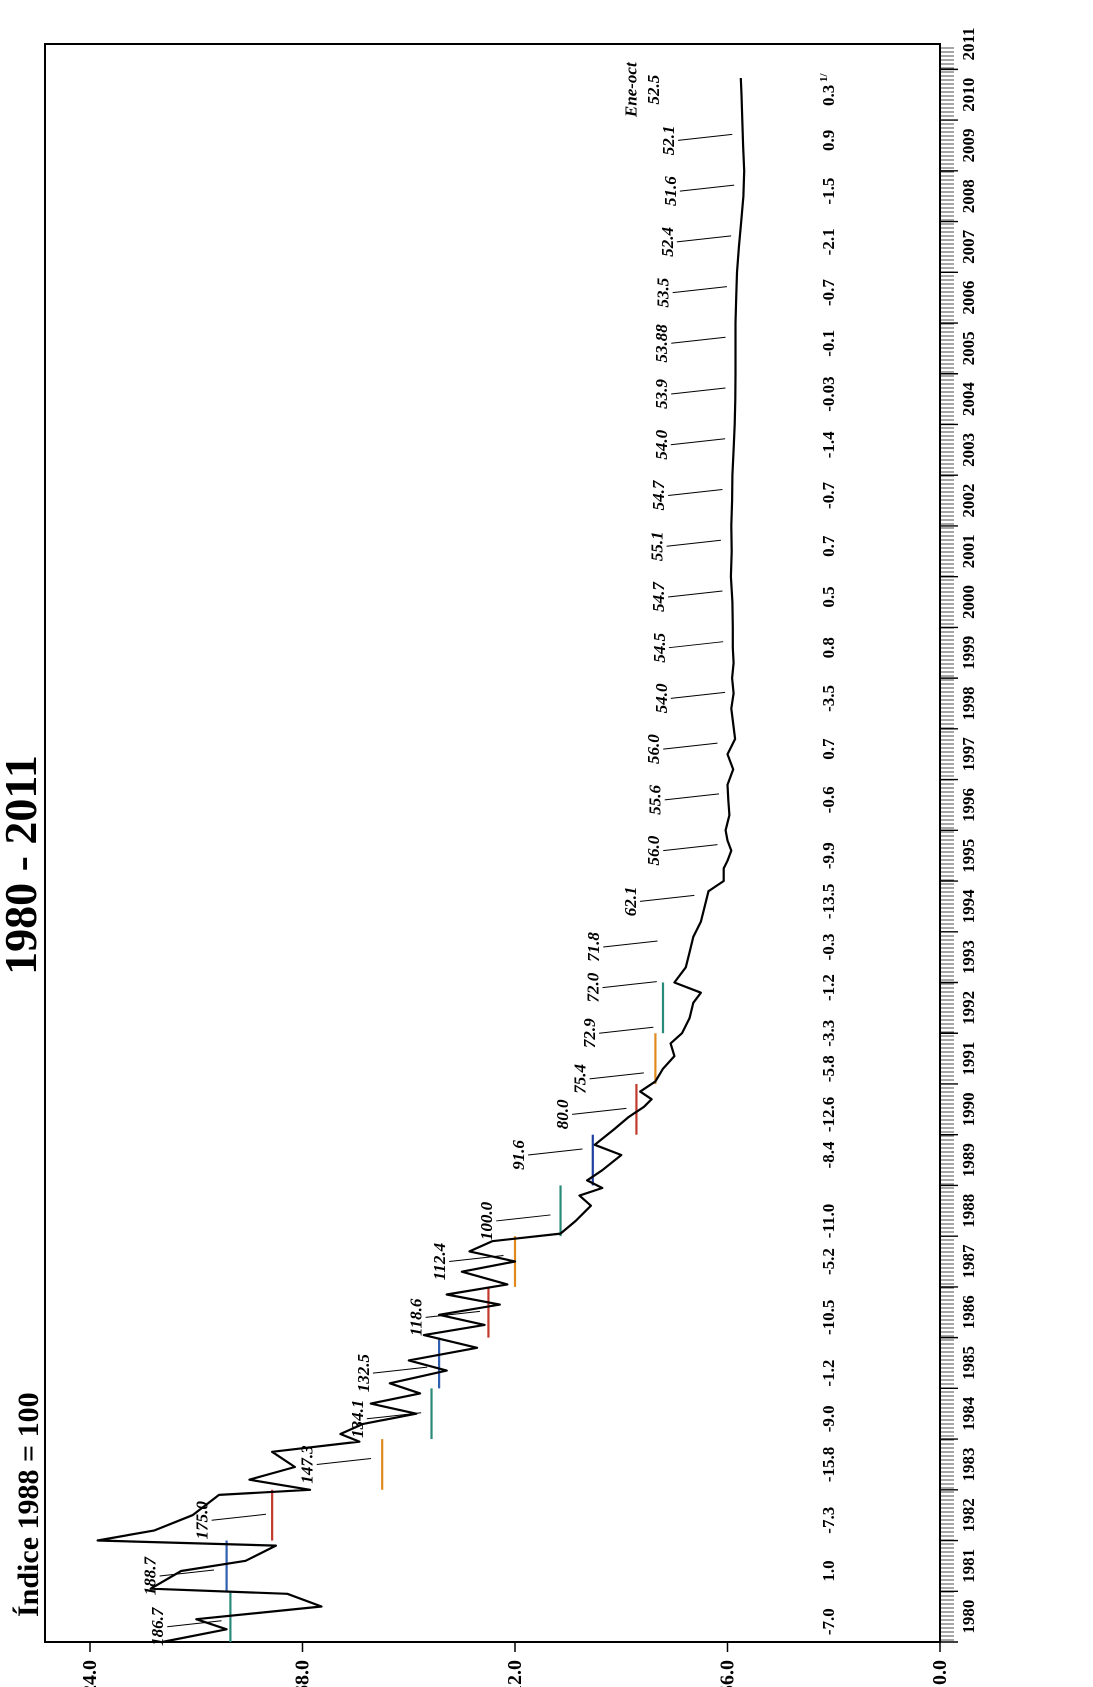 The height and width of the screenshot is (1687, 1093). What do you see at coordinates (968, 95) in the screenshot?
I see `x-tick-label: 2010` at bounding box center [968, 95].